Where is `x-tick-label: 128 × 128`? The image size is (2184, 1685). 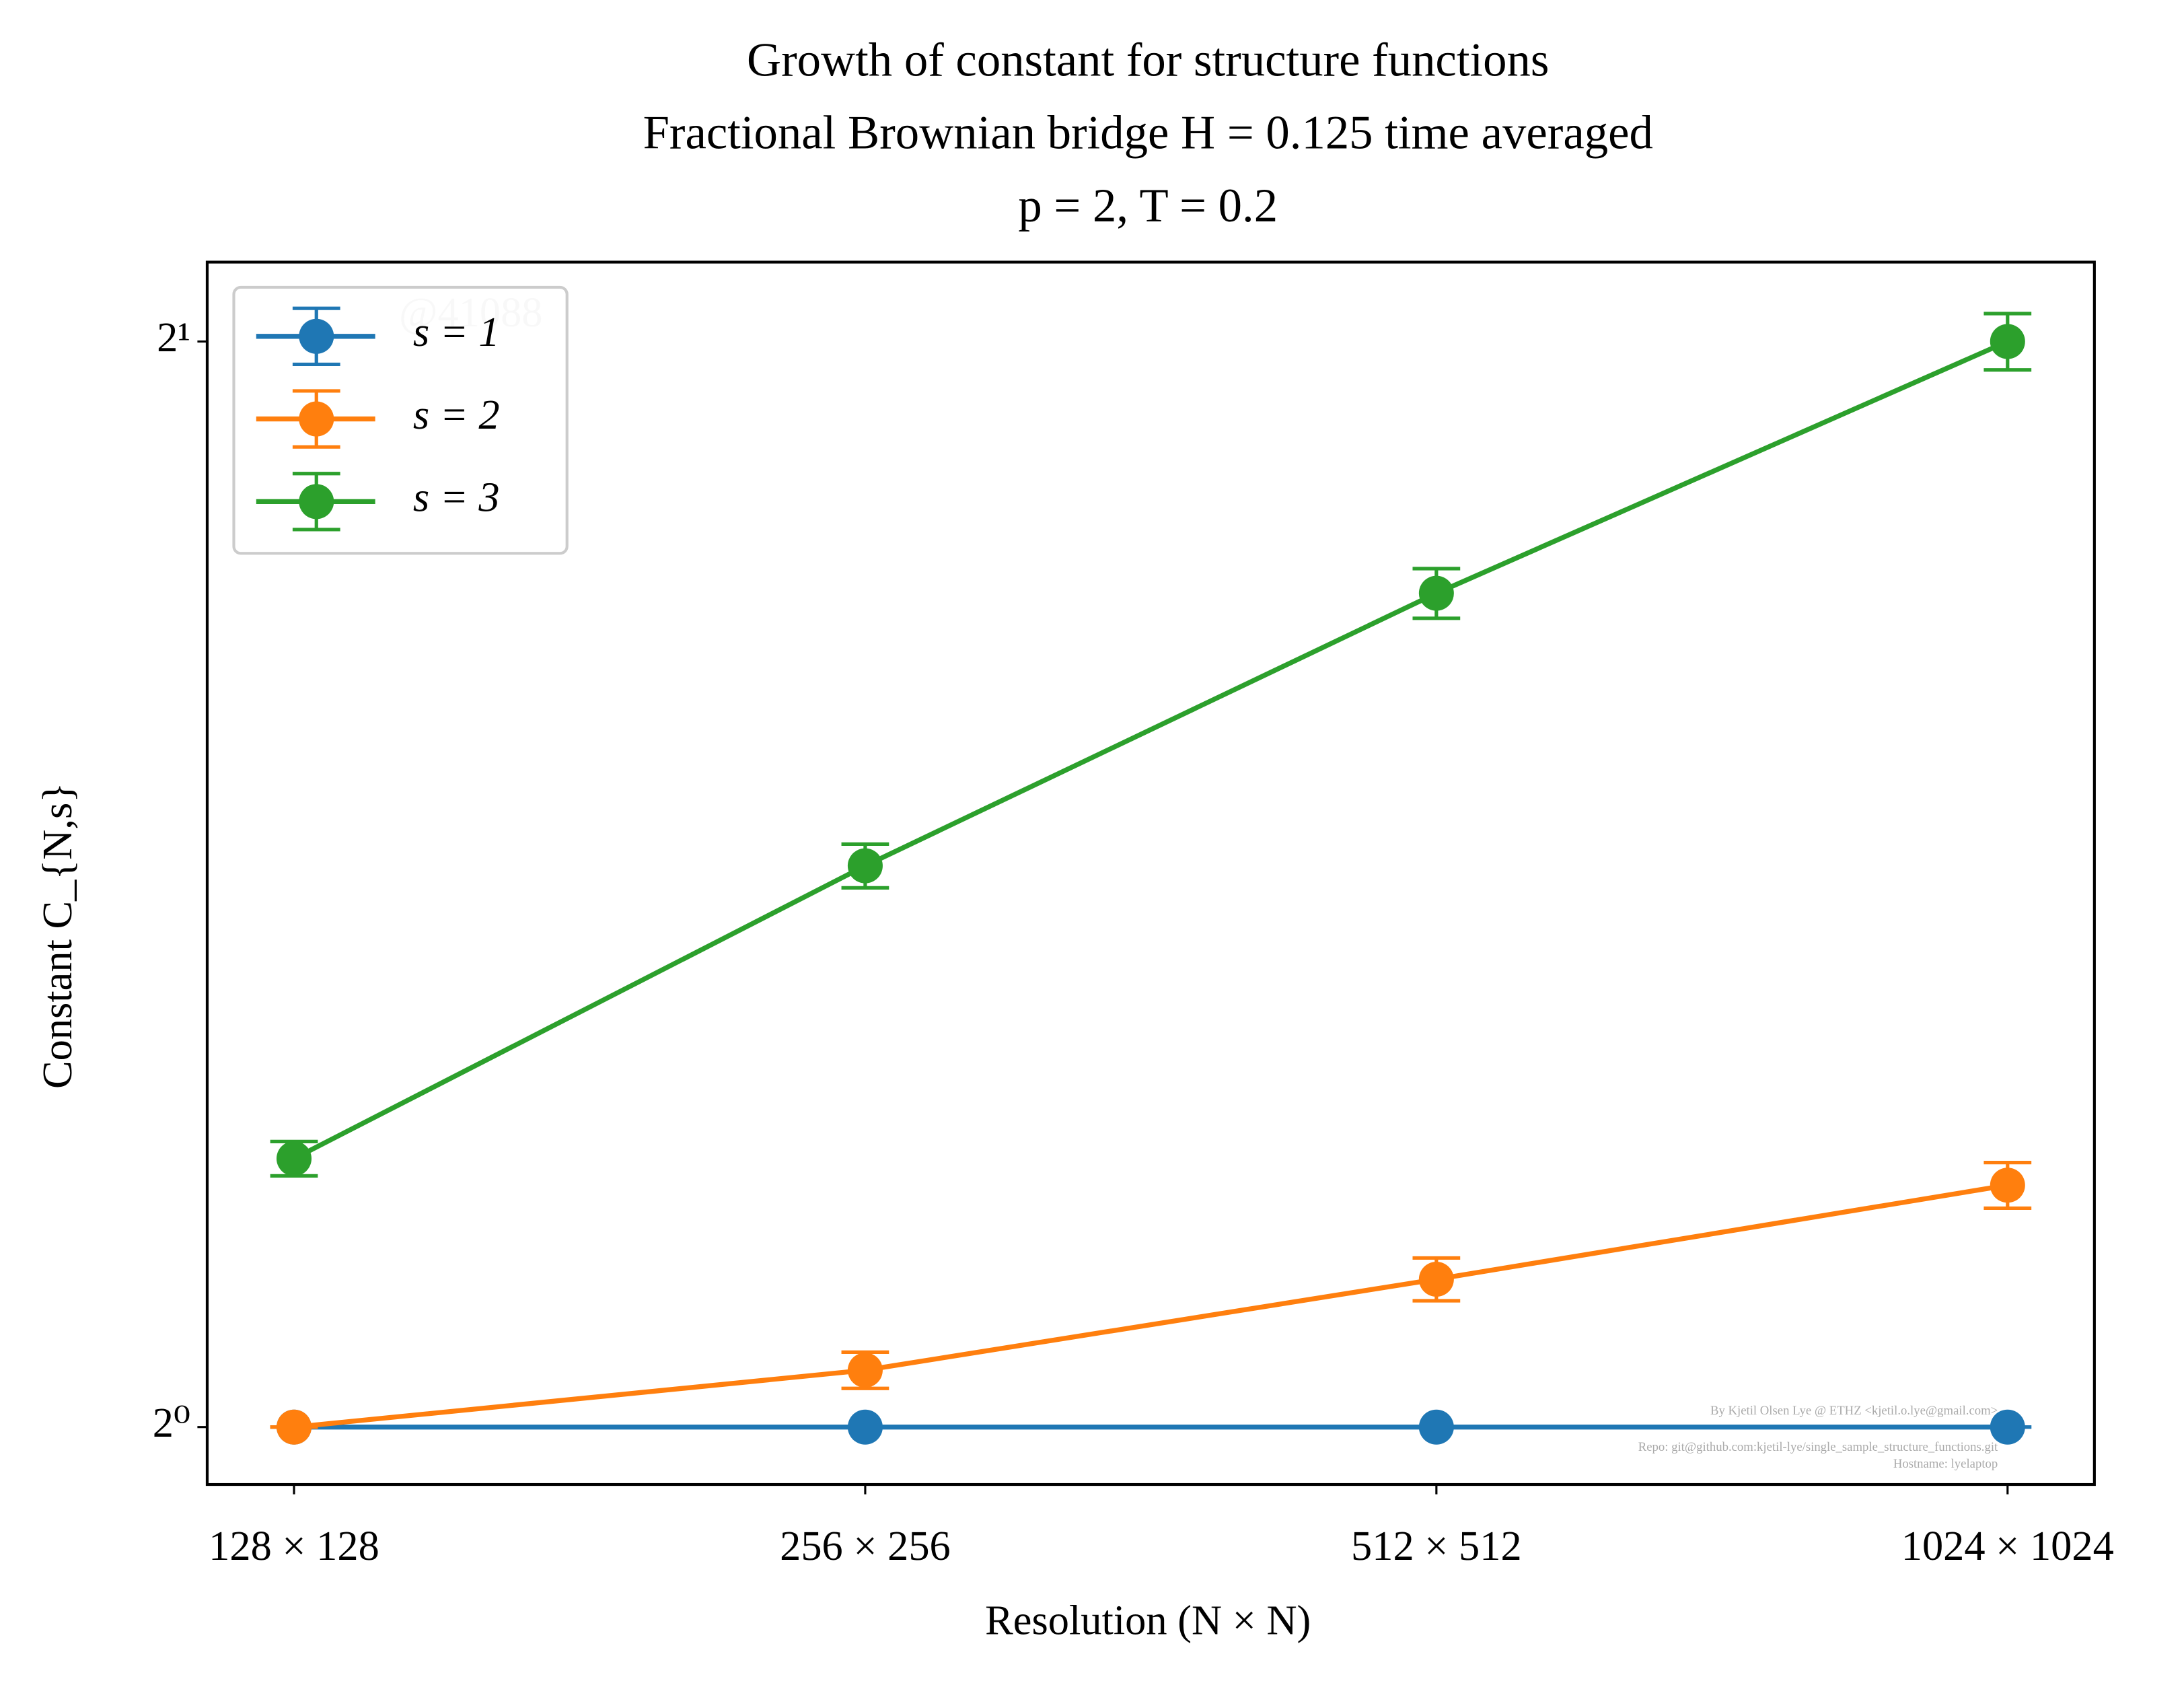
x-tick-label: 128 × 128 is located at coordinates (294, 1546).